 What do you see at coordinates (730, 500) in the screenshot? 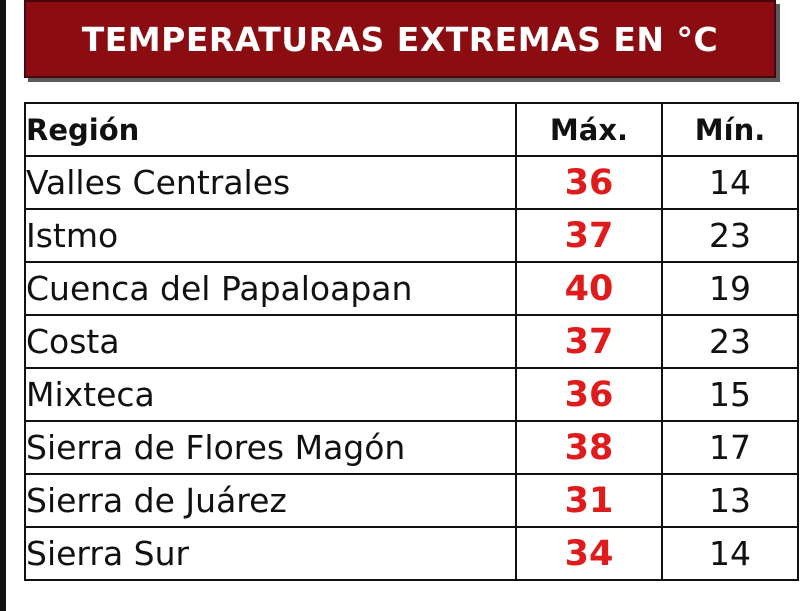
I see `min-temp-cell: 13` at bounding box center [730, 500].